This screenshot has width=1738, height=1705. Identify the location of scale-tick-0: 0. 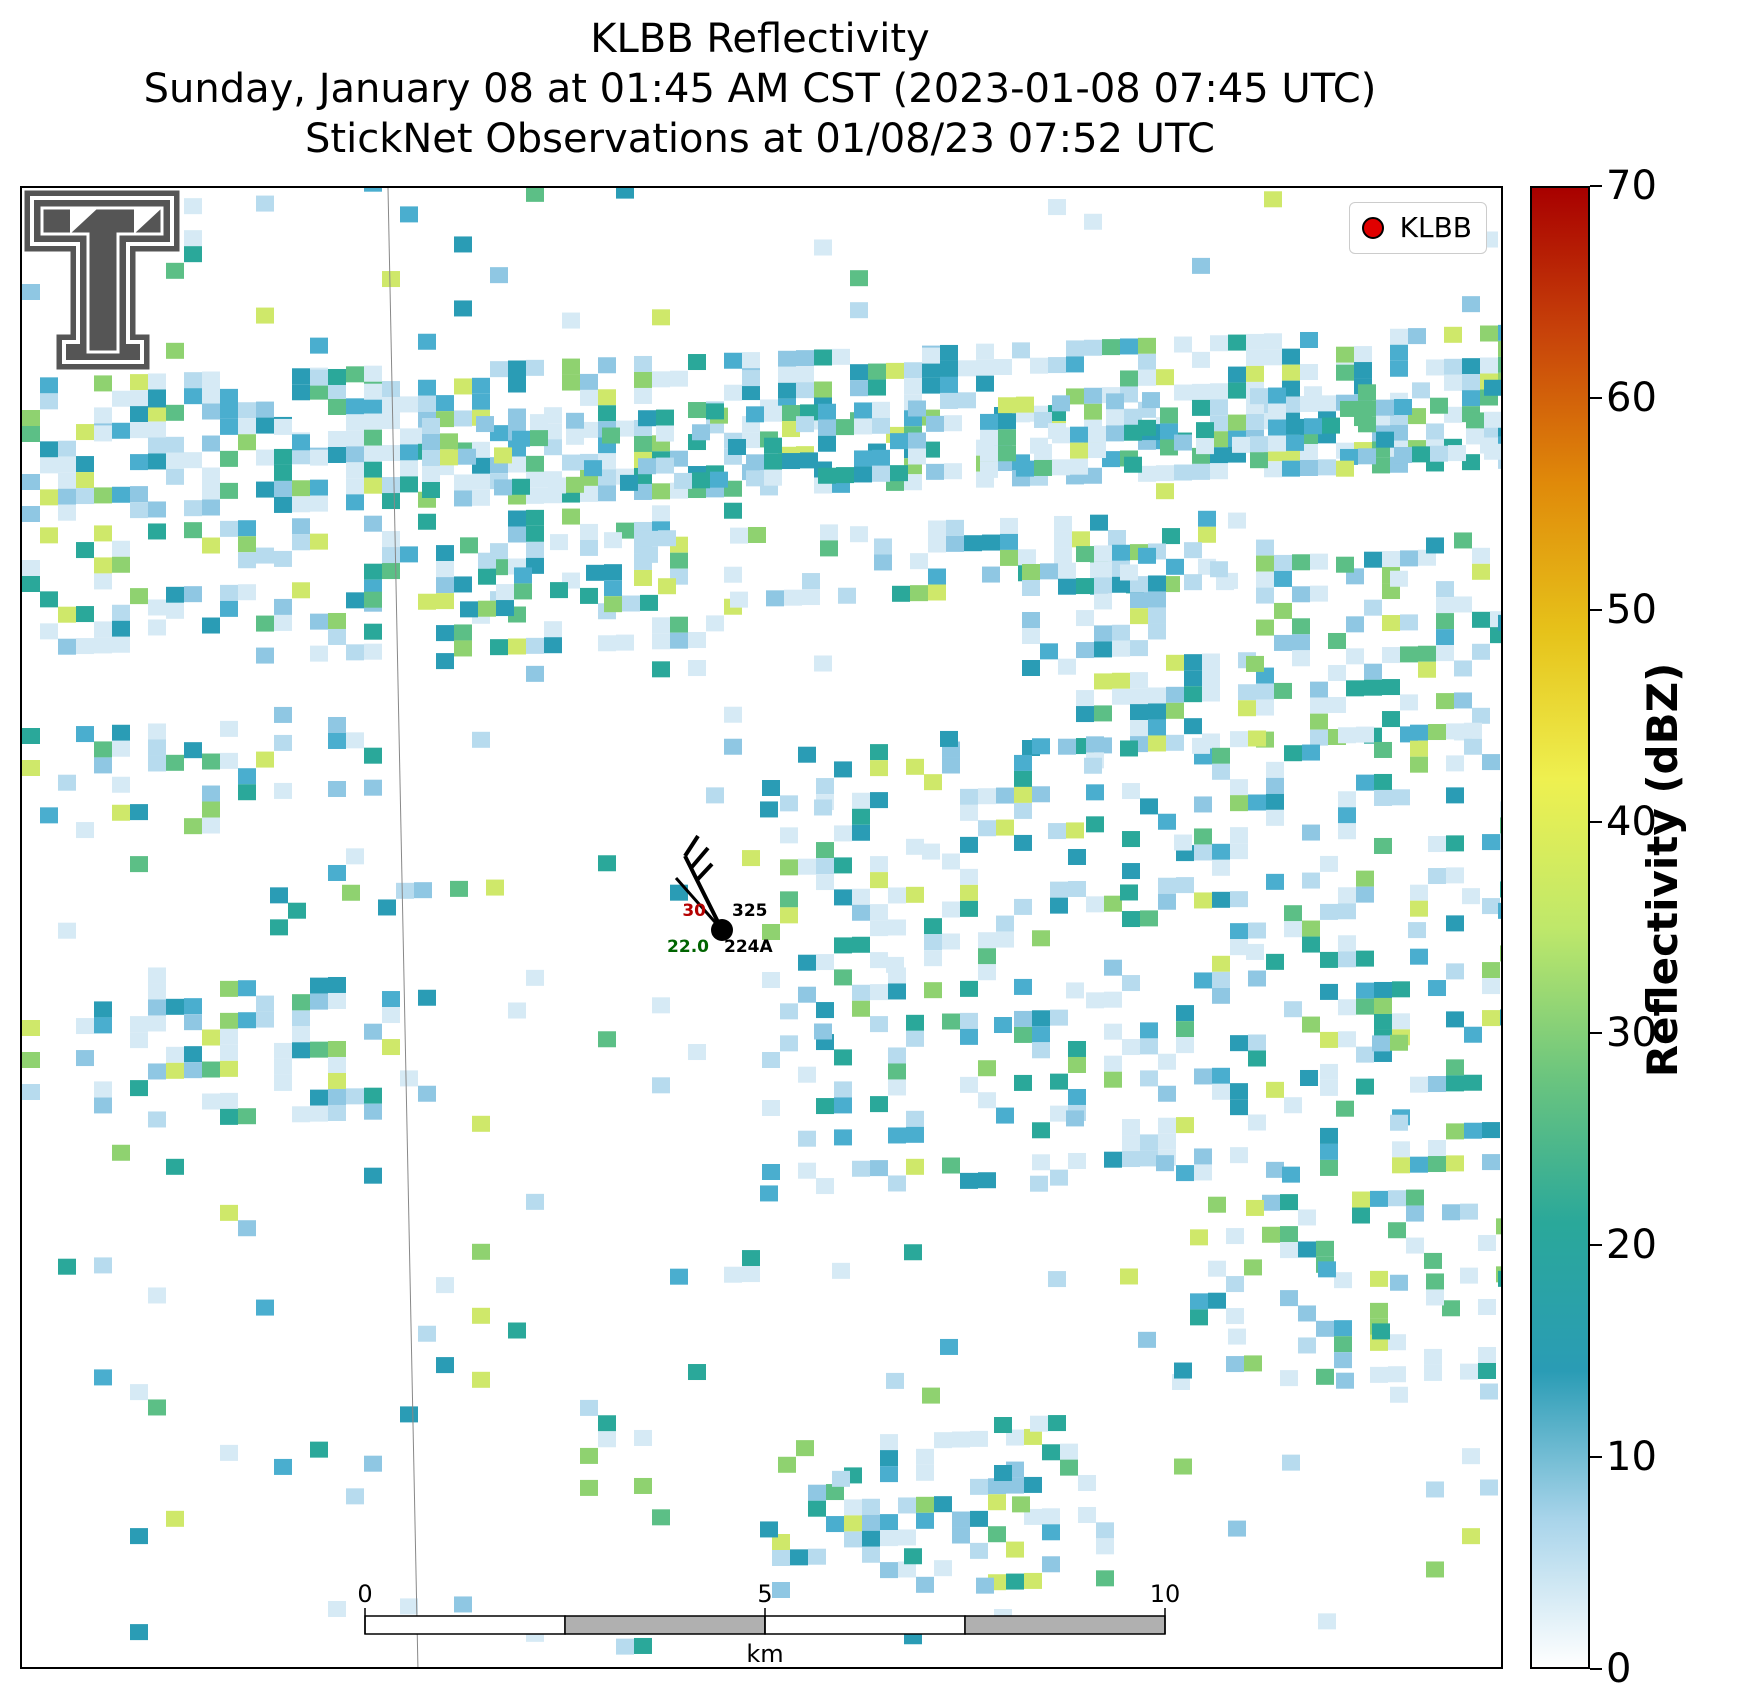
(364, 1594).